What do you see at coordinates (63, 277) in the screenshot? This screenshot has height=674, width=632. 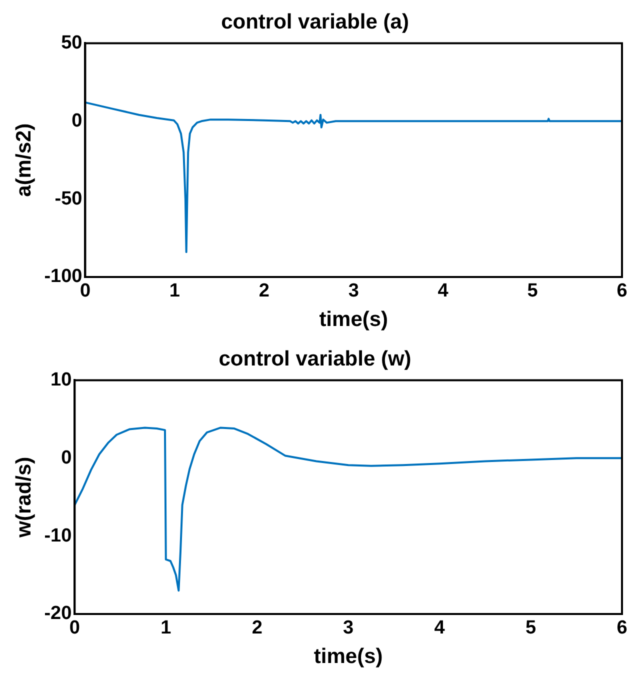 I see `y-tick-label: -100` at bounding box center [63, 277].